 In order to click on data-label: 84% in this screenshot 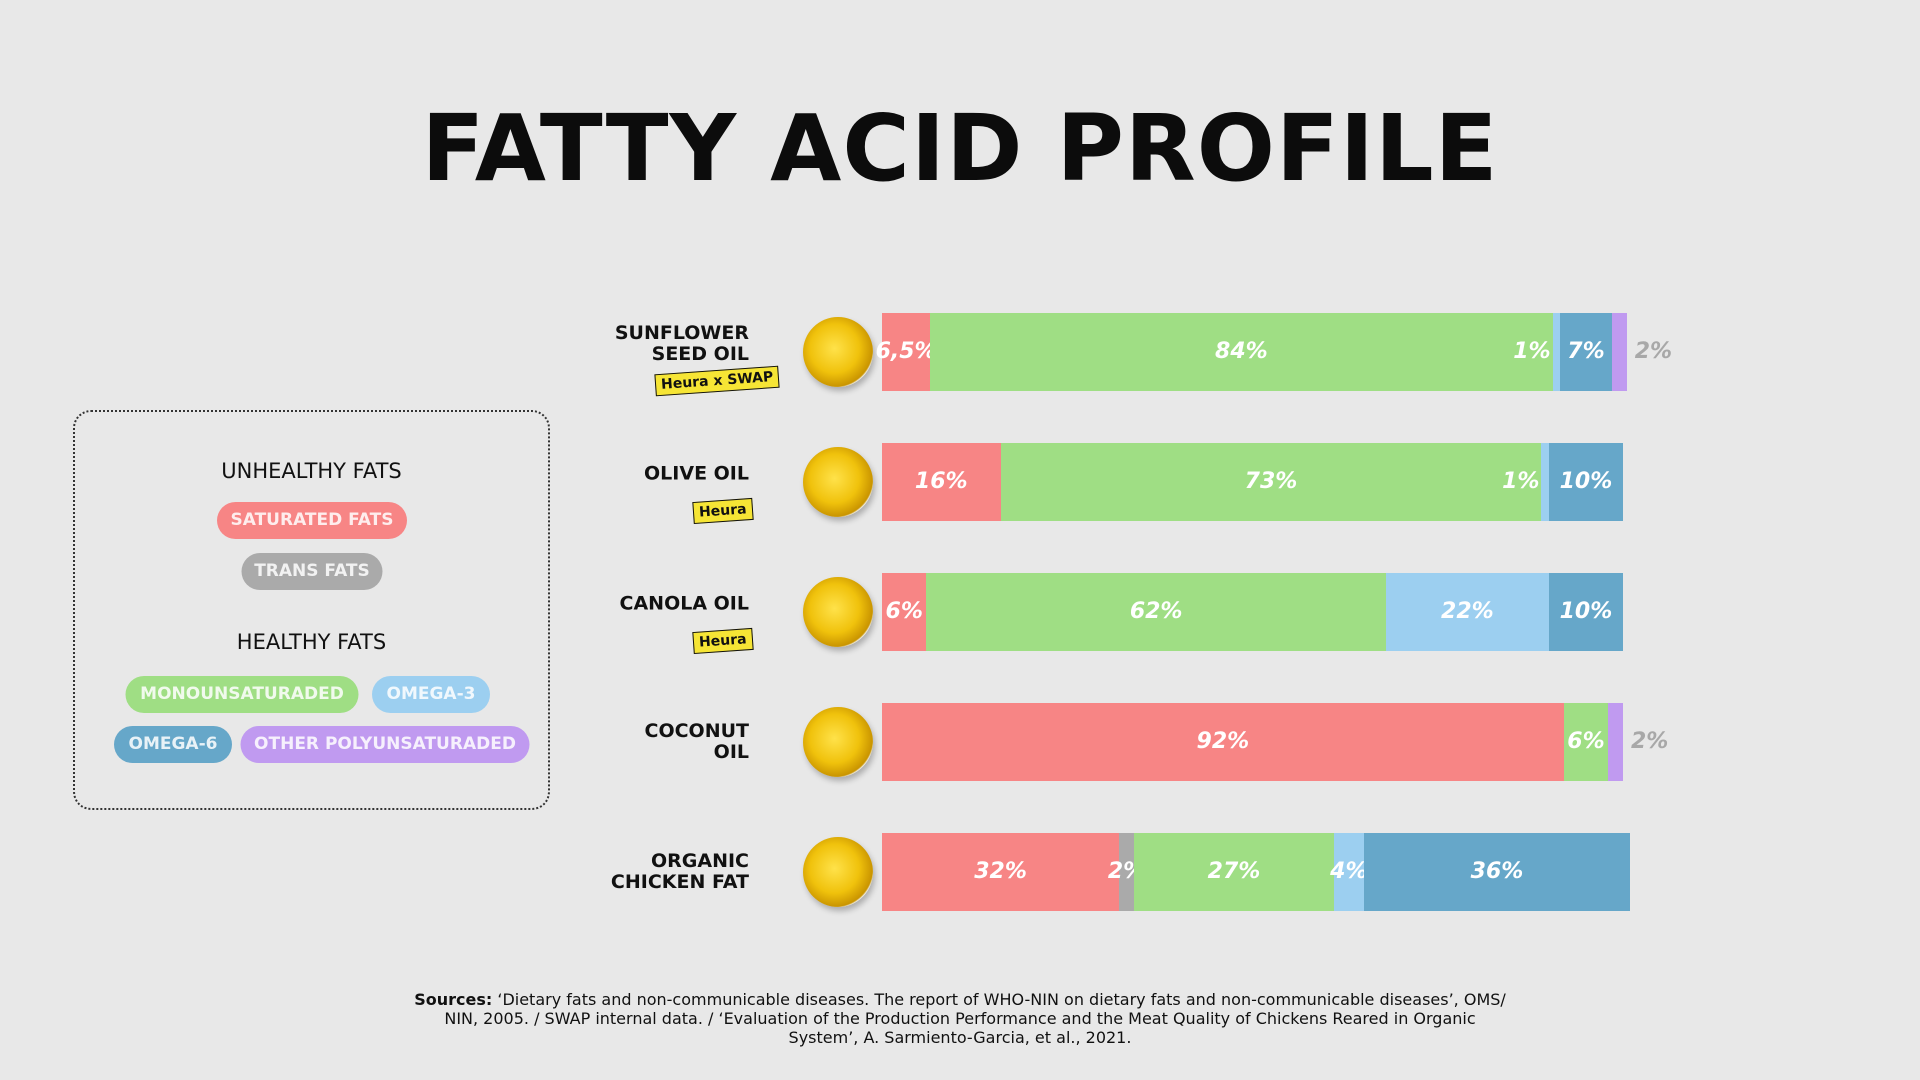, I will do `click(1241, 351)`.